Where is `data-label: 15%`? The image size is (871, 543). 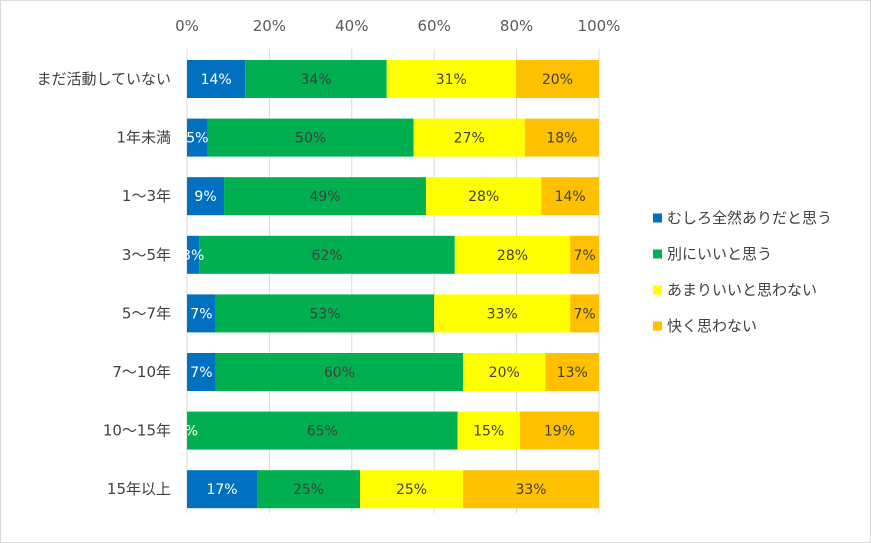
data-label: 15% is located at coordinates (488, 432).